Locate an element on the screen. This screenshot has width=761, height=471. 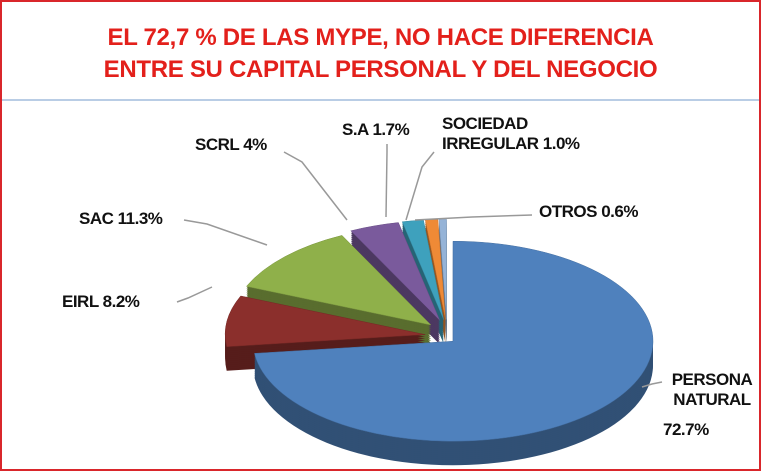
slice-label: OTROS 0.6% is located at coordinates (604, 212).